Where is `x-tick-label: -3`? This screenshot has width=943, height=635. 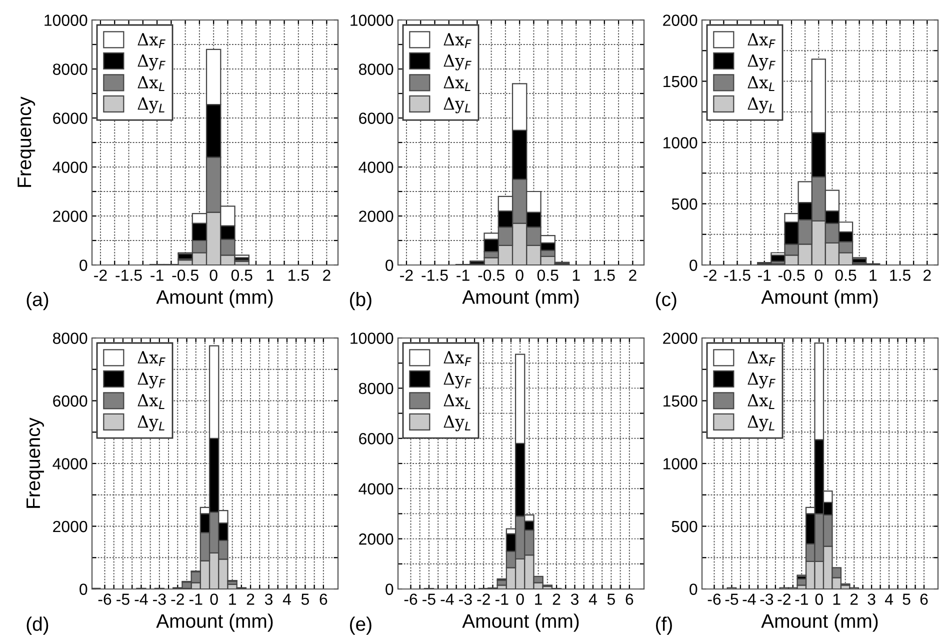 x-tick-label: -3 is located at coordinates (767, 599).